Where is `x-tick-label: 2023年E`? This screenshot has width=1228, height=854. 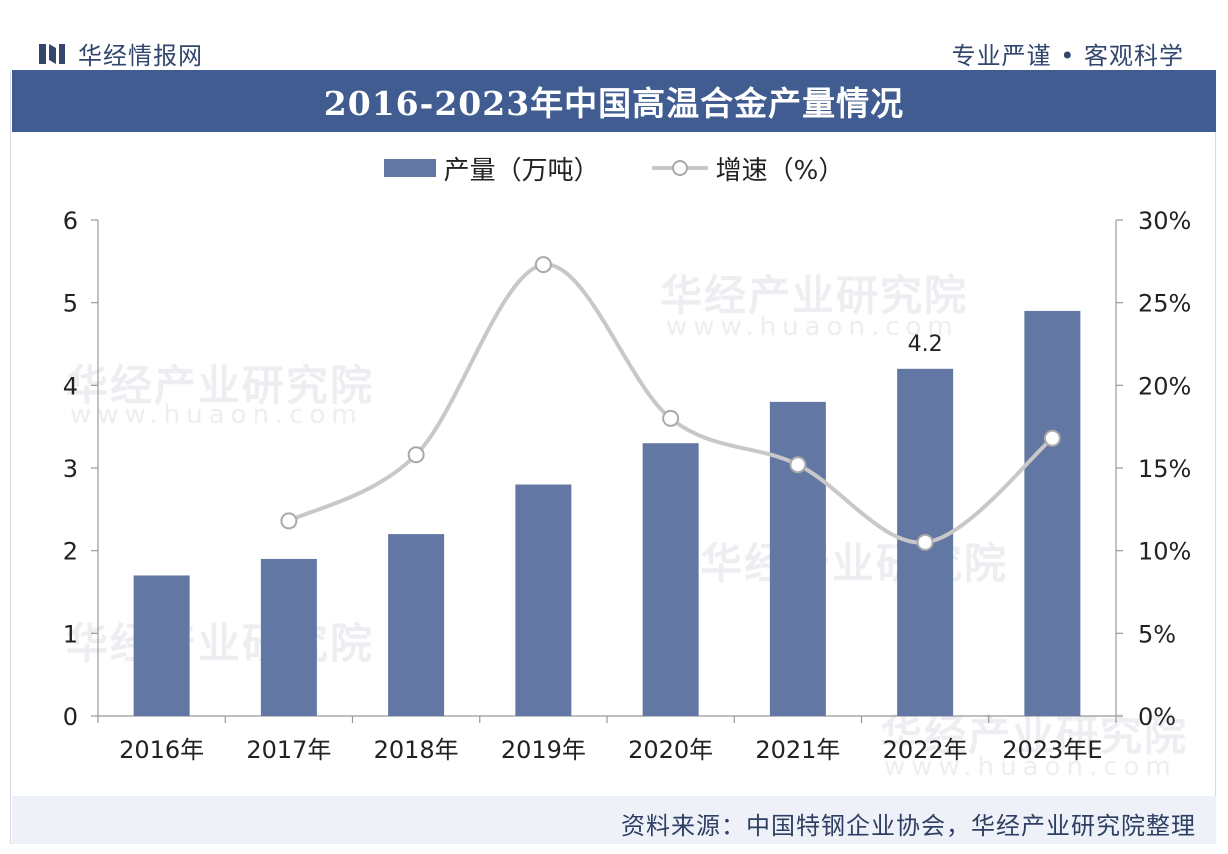
x-tick-label: 2023年E is located at coordinates (1052, 750).